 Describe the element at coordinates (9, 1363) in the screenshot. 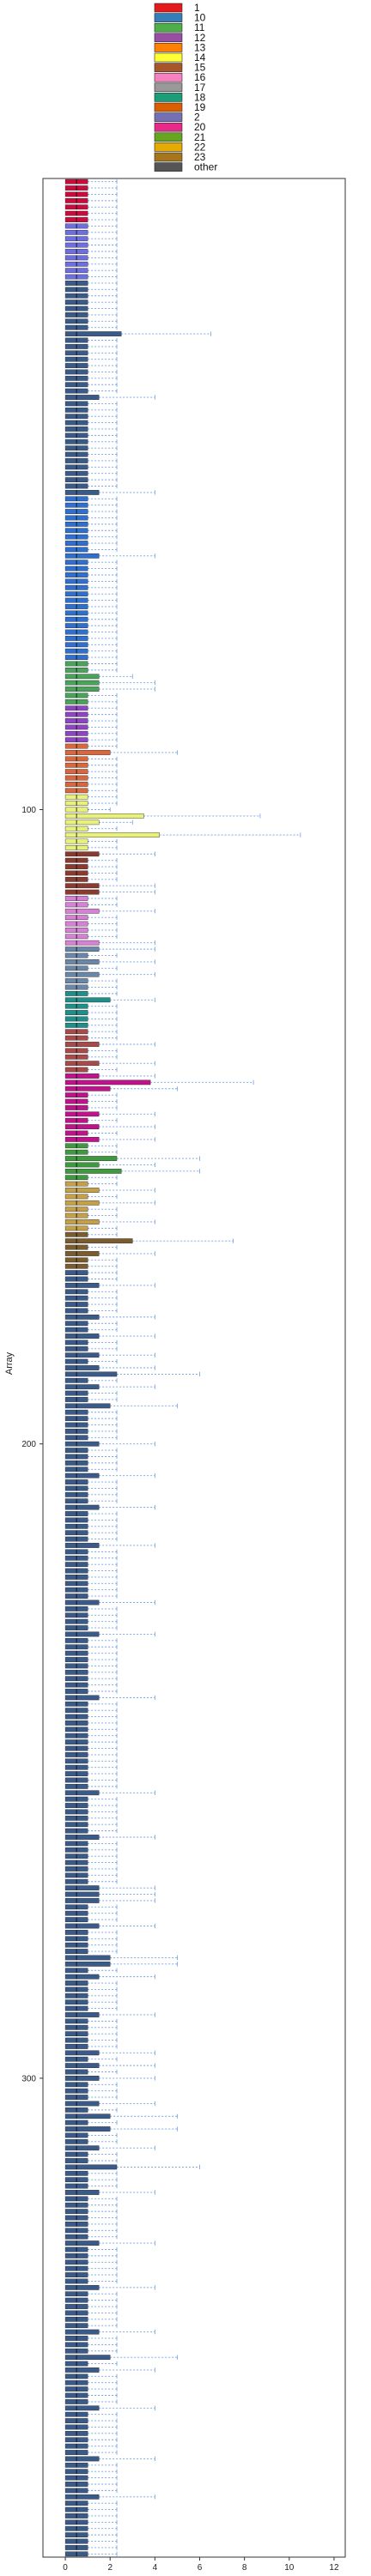

I see `y-axis-title: Array` at that location.